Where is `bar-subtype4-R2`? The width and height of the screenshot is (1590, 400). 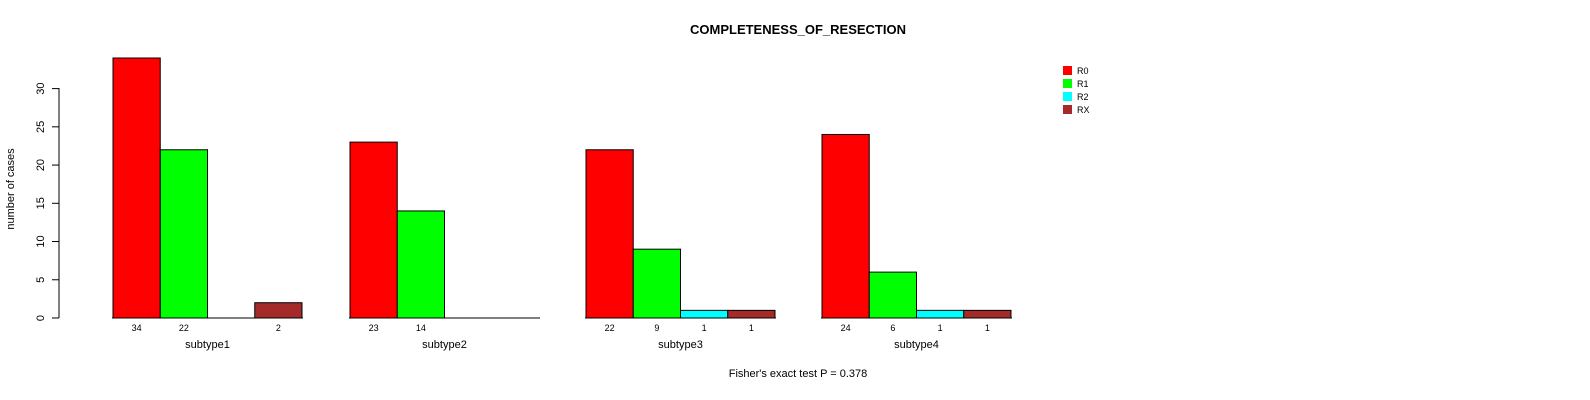
bar-subtype4-R2 is located at coordinates (940, 314).